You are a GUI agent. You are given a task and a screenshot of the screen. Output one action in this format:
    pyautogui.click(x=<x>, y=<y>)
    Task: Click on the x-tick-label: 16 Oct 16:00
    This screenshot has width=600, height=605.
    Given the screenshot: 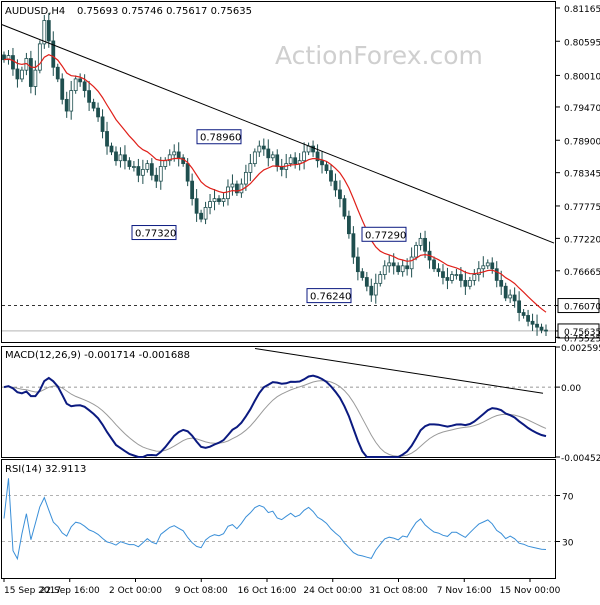 What is the action you would take?
    pyautogui.click(x=267, y=591)
    